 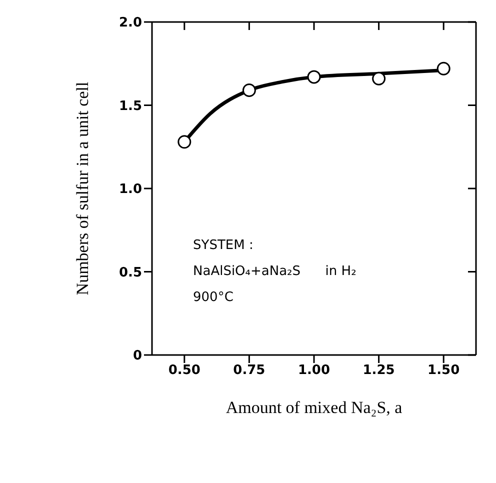 What do you see at coordinates (314, 407) in the screenshot?
I see `x-axis-title: Amount of mixed Na₂S, a` at bounding box center [314, 407].